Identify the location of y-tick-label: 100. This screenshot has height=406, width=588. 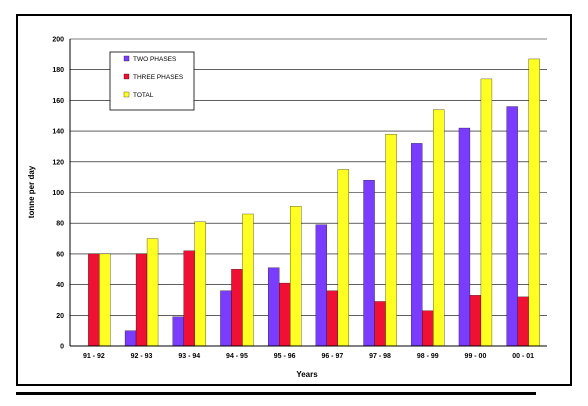
(58, 193).